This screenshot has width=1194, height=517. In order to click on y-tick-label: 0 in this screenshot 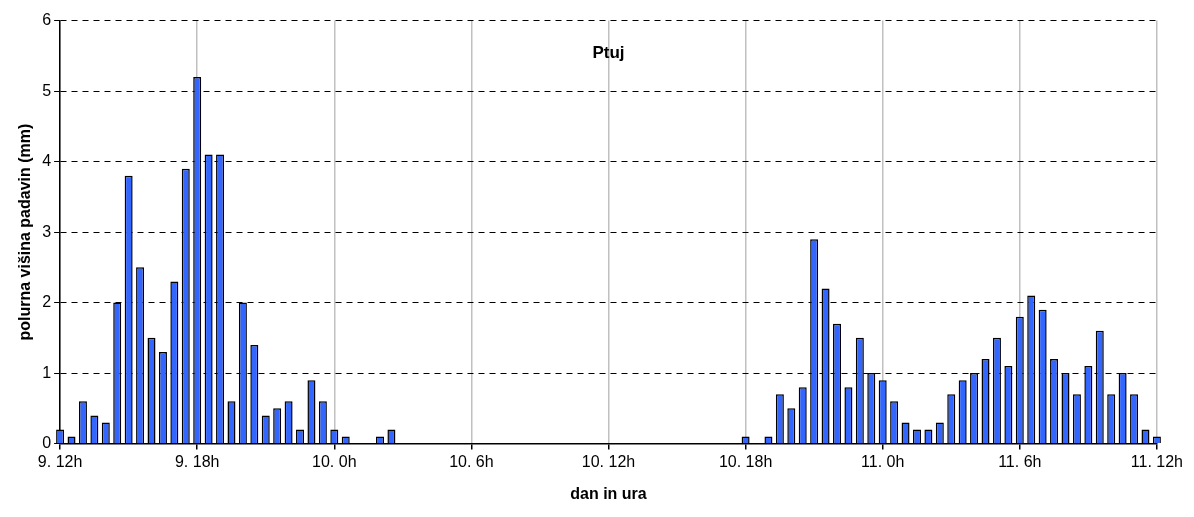, I will do `click(47, 443)`.